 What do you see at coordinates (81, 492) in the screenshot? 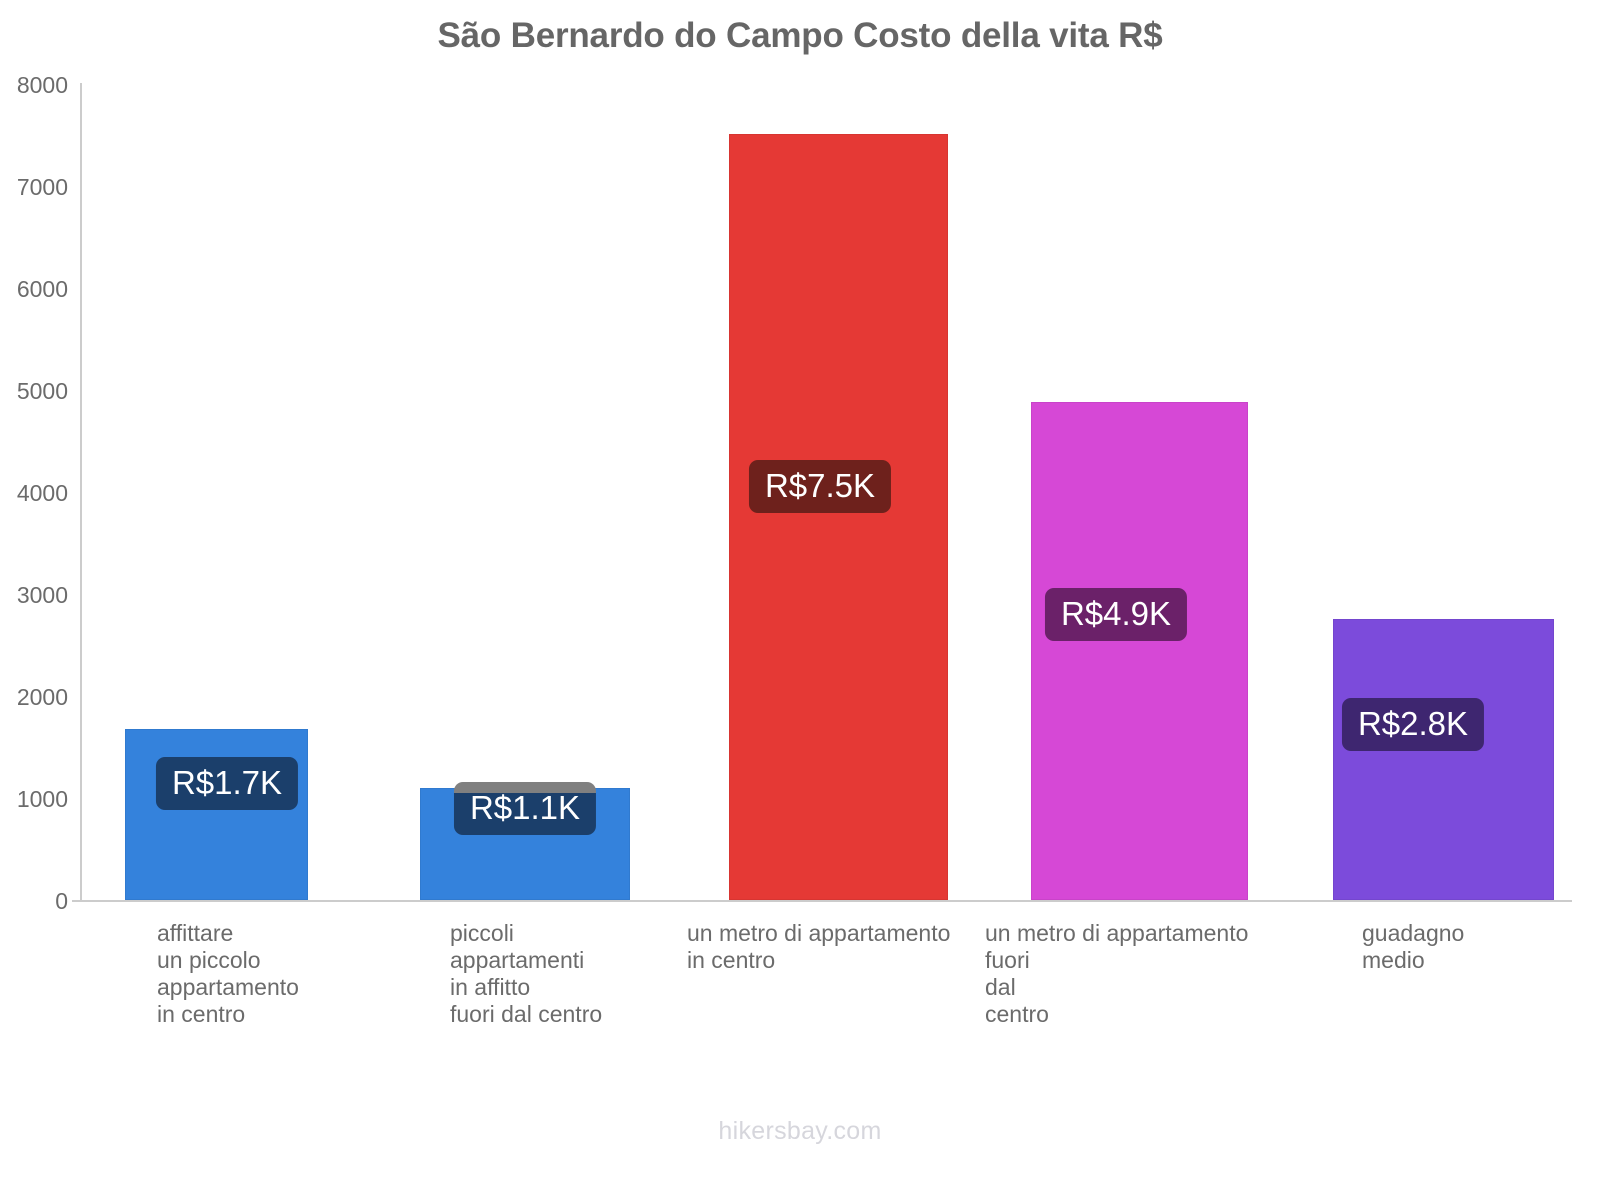
I see `y-axis-line` at bounding box center [81, 492].